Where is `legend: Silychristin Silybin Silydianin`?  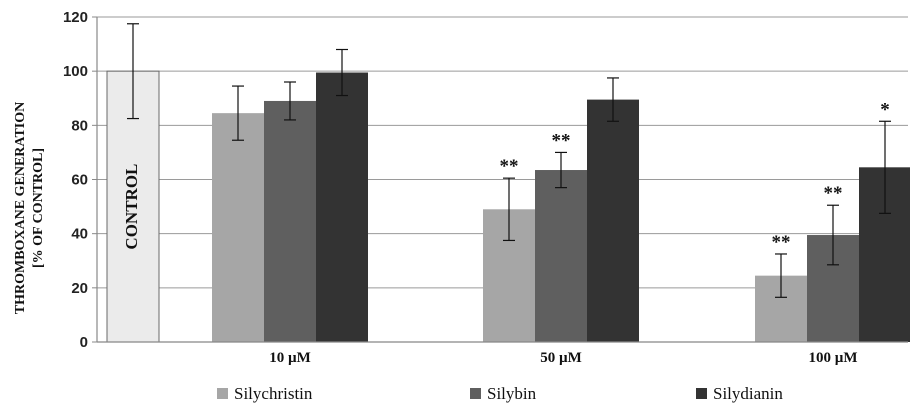
legend: Silychristin Silybin Silydianin is located at coordinates (500, 393).